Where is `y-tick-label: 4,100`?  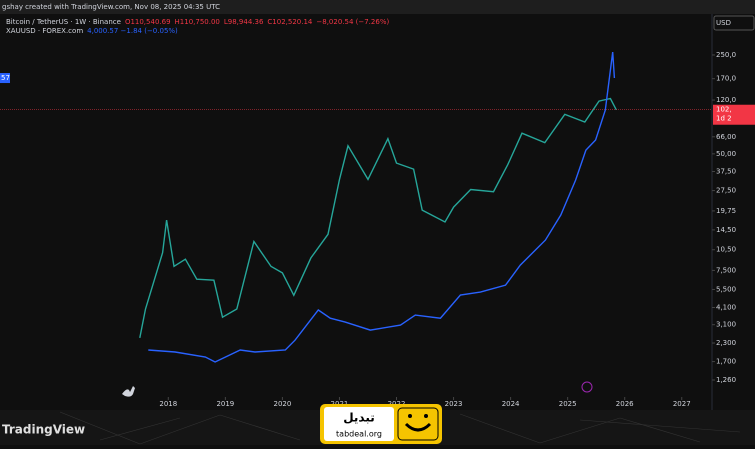 y-tick-label: 4,100 is located at coordinates (726, 308).